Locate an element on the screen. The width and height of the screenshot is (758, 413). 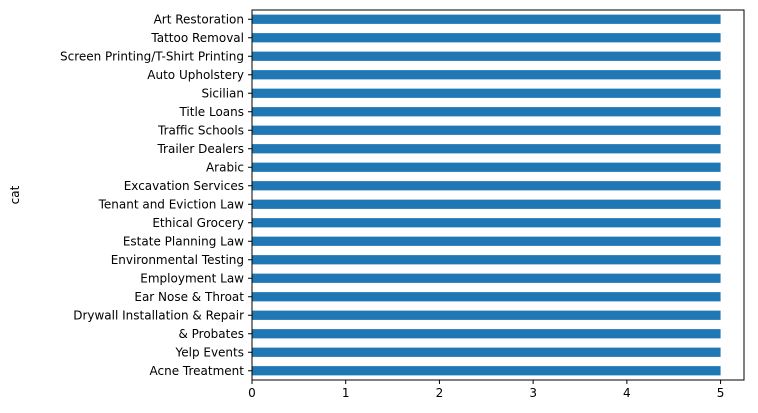
y-tick-label: Tattoo Removal is located at coordinates (197, 38).